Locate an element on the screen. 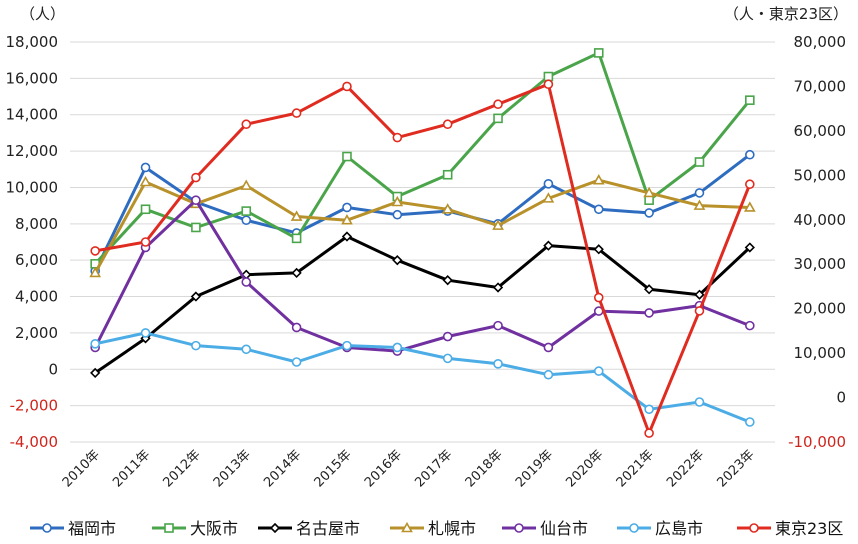 The height and width of the screenshot is (544, 858). series-札幌市 is located at coordinates (422, 226).